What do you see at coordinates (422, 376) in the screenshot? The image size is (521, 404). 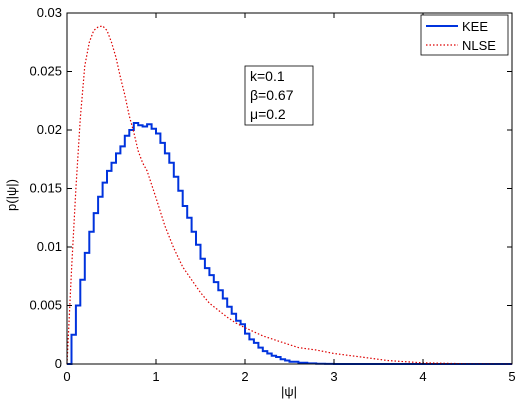 I see `x-tick-label: 4` at bounding box center [422, 376].